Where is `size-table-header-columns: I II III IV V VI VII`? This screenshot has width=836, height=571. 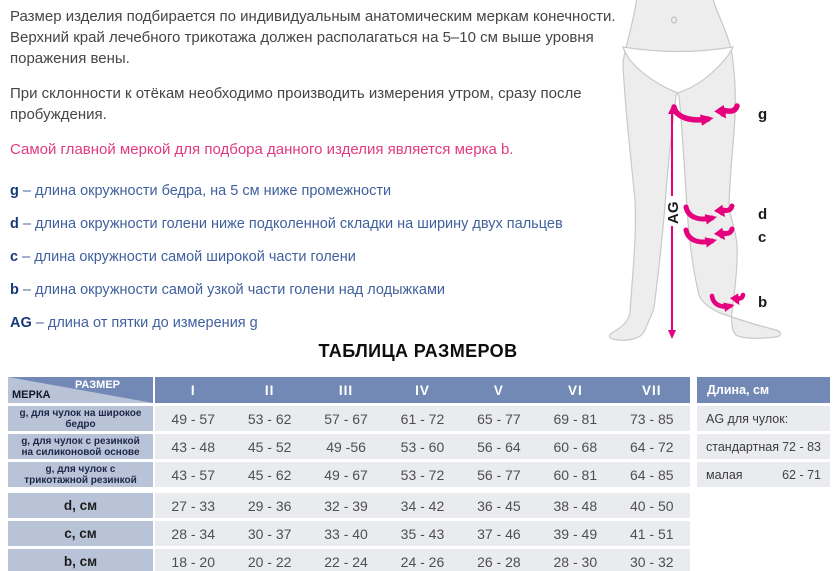 size-table-header-columns: I II III IV V VI VII is located at coordinates (422, 390).